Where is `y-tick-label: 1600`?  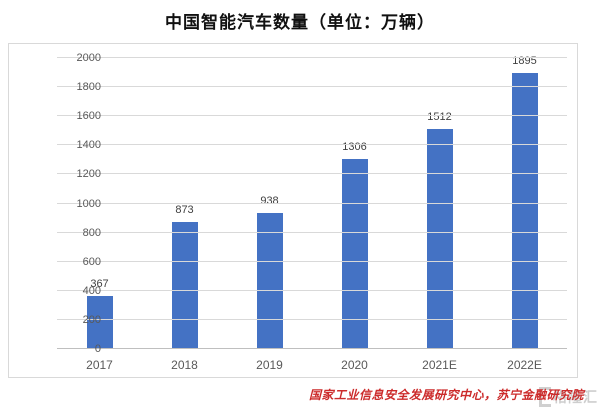 y-tick-label: 1600 is located at coordinates (88, 116).